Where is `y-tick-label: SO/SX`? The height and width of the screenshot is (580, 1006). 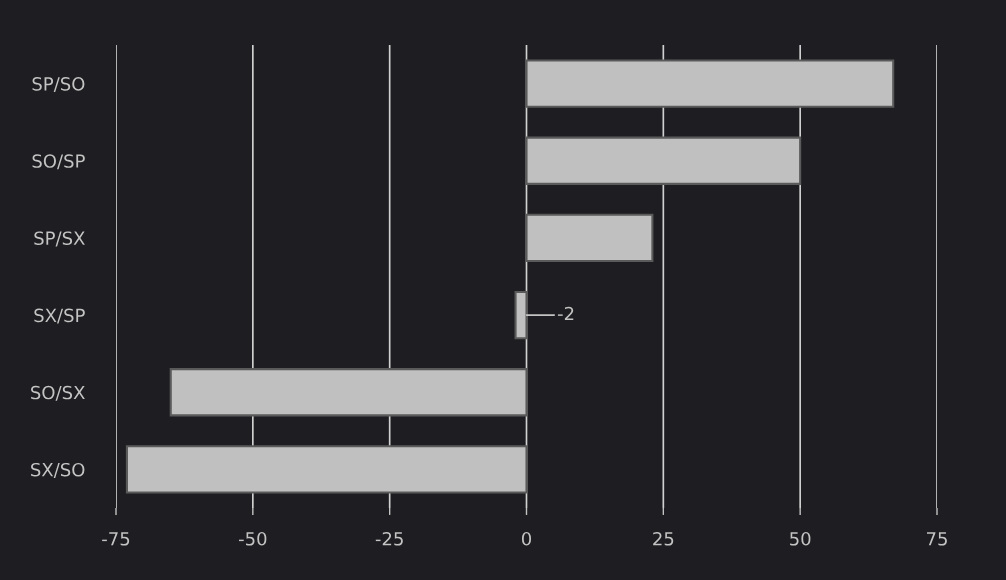
y-tick-label: SO/SX is located at coordinates (58, 393).